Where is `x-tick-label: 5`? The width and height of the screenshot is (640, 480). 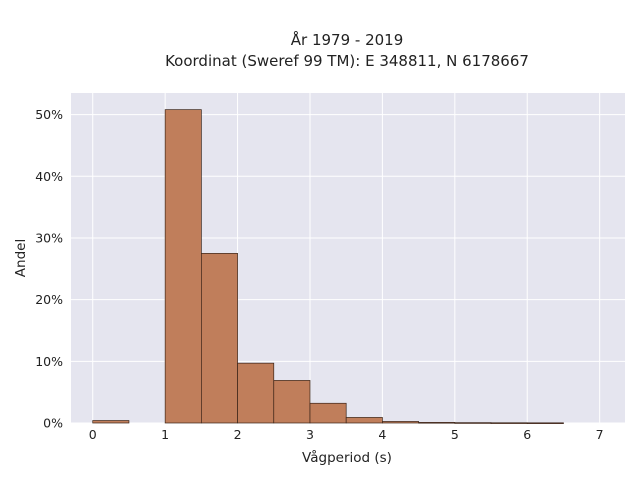
x-tick-label: 5 is located at coordinates (455, 434).